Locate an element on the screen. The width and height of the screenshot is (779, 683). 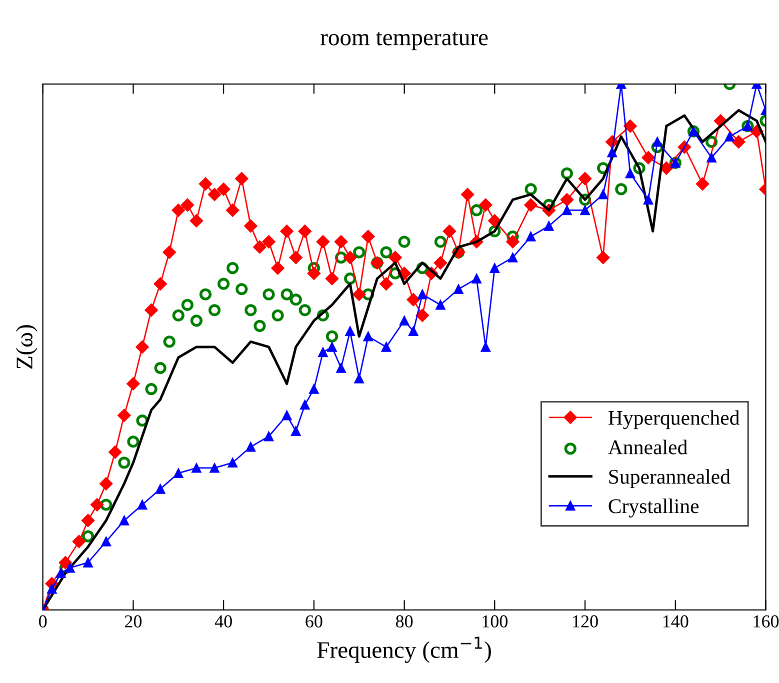
x-tick-label: 100 is located at coordinates (495, 621).